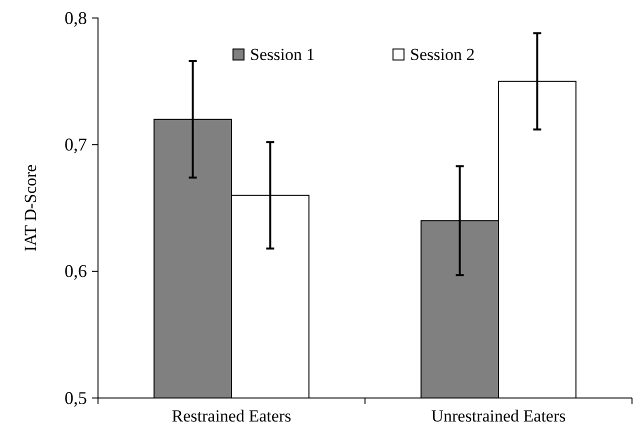  I want to click on legend-label: Session 1, so click(282, 54).